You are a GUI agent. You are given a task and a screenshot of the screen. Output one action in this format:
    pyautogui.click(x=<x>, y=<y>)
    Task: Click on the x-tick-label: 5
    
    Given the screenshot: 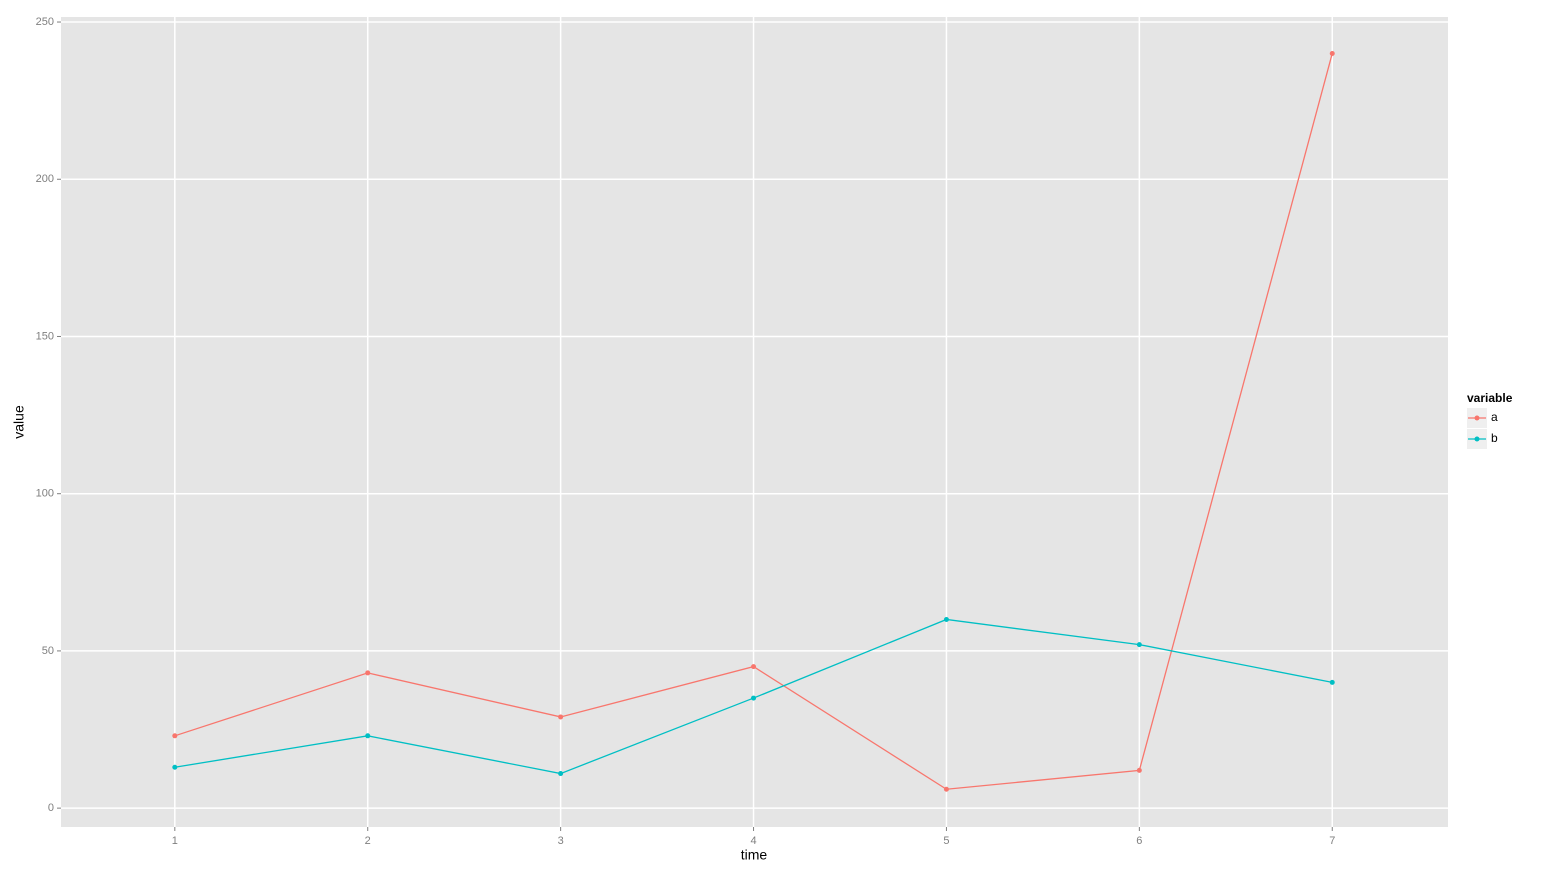 What is the action you would take?
    pyautogui.click(x=946, y=841)
    